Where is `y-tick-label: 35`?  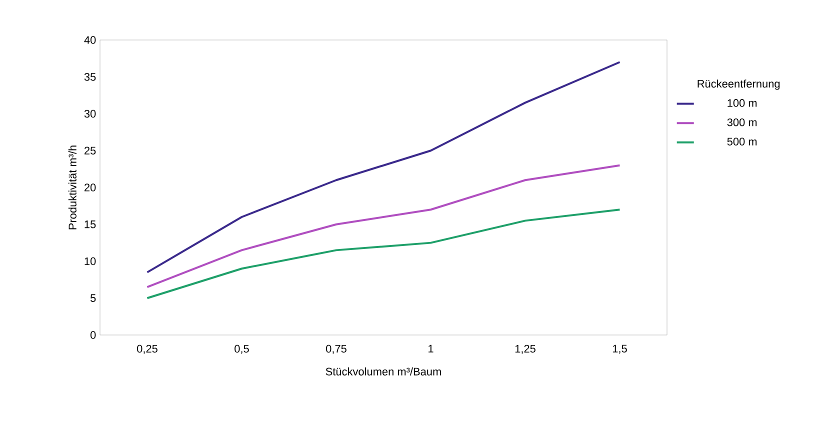 y-tick-label: 35 is located at coordinates (90, 77).